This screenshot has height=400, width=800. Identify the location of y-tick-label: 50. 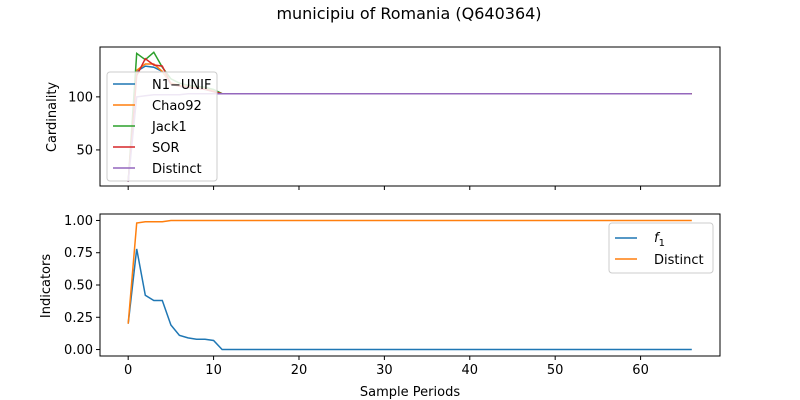
(84, 150).